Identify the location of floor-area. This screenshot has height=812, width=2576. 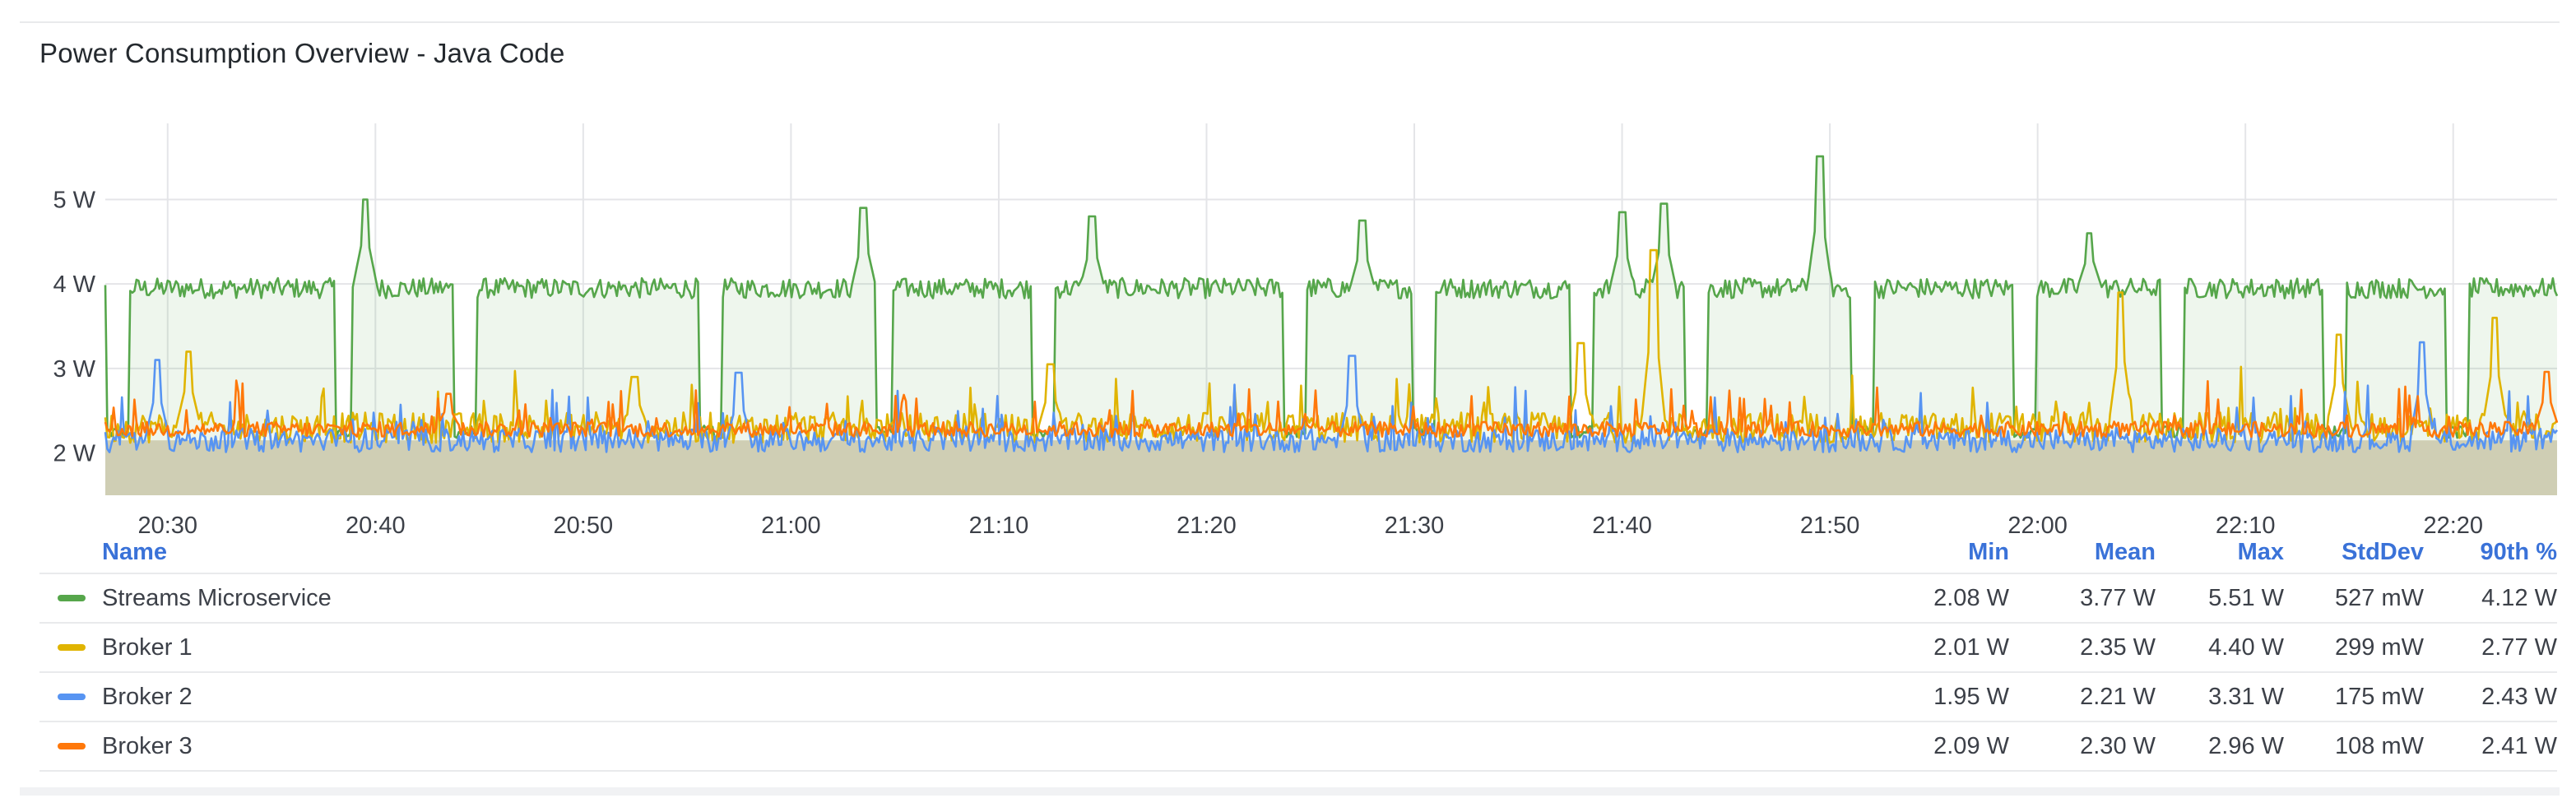
(1331, 467).